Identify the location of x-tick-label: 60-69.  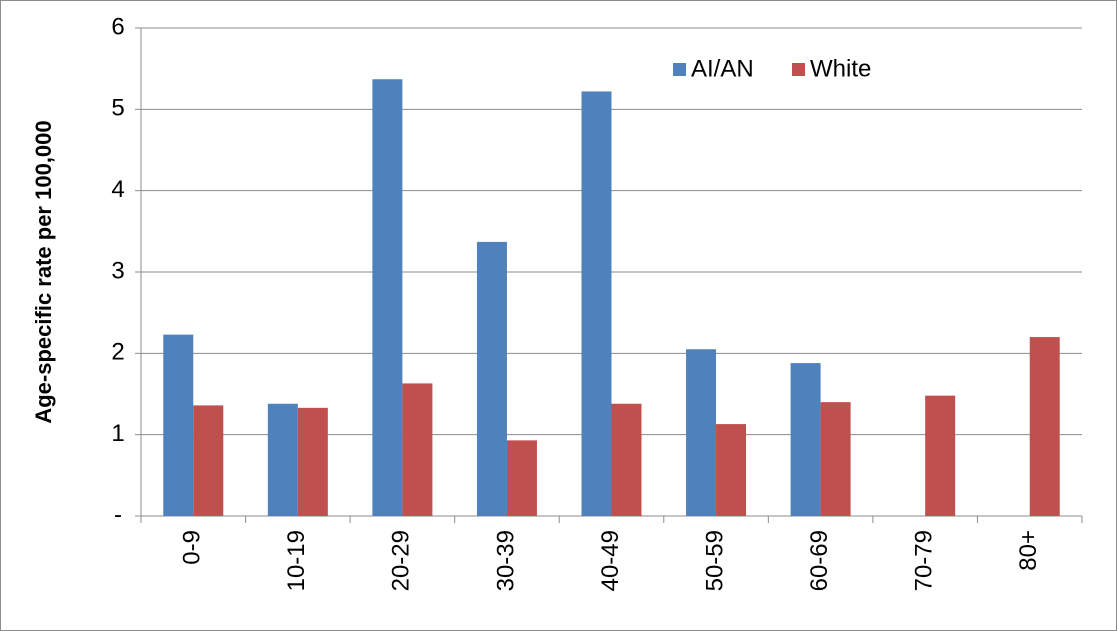
(819, 560).